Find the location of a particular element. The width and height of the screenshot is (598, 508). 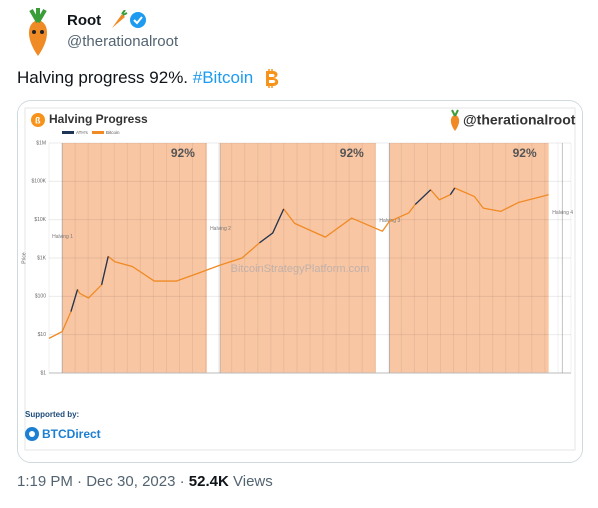

y-tick-label: $100 is located at coordinates (40, 297).